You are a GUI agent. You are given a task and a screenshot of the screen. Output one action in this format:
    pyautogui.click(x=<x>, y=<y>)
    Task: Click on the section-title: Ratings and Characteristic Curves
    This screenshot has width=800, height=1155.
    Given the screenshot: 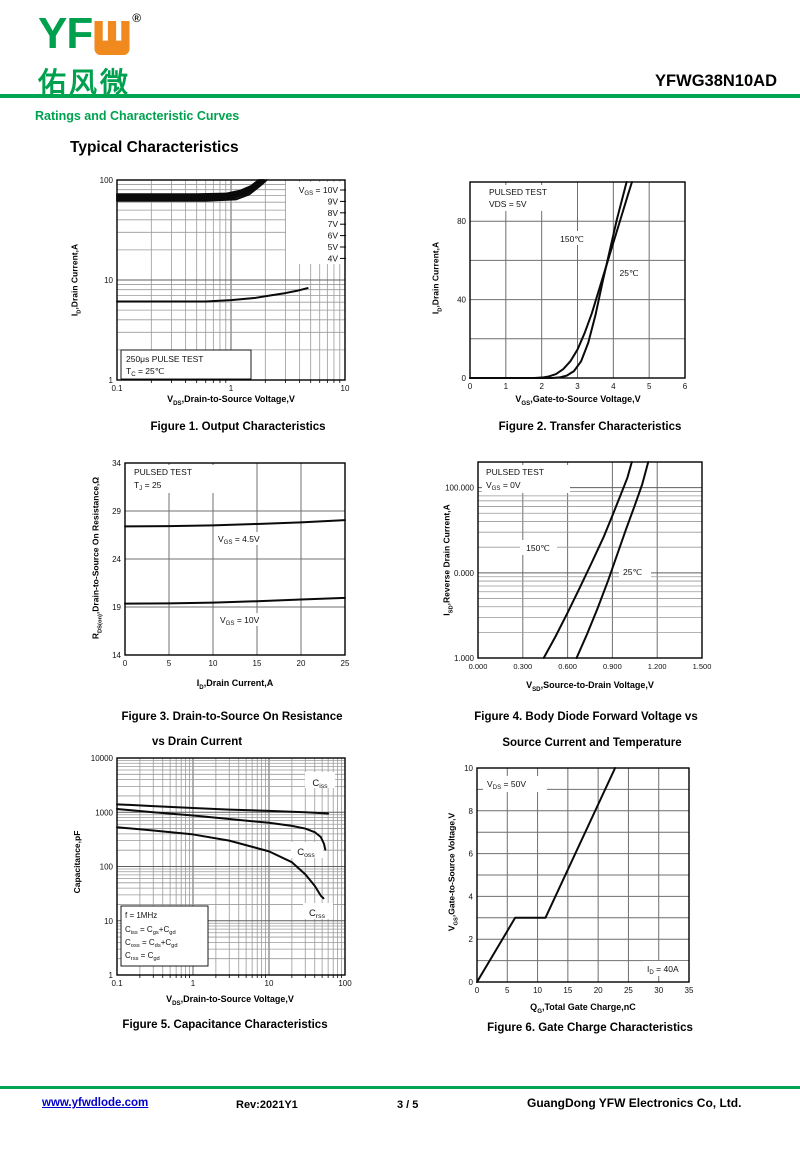 What is the action you would take?
    pyautogui.click(x=137, y=116)
    